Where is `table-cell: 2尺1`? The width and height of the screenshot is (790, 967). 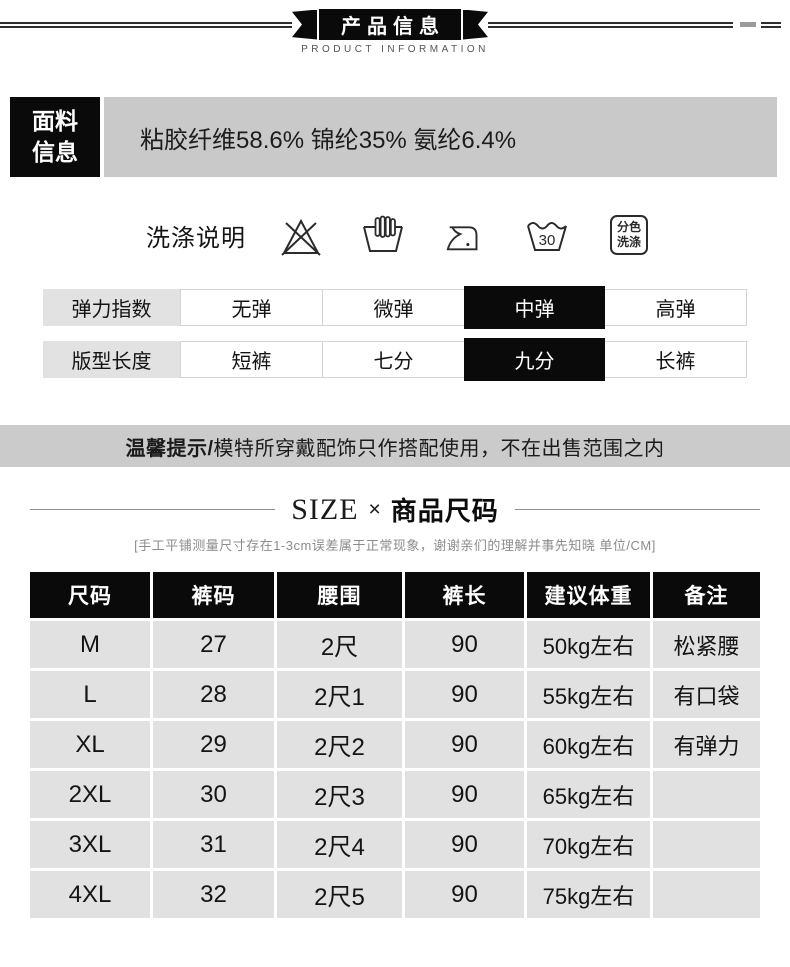
table-cell: 2尺1 is located at coordinates (339, 694).